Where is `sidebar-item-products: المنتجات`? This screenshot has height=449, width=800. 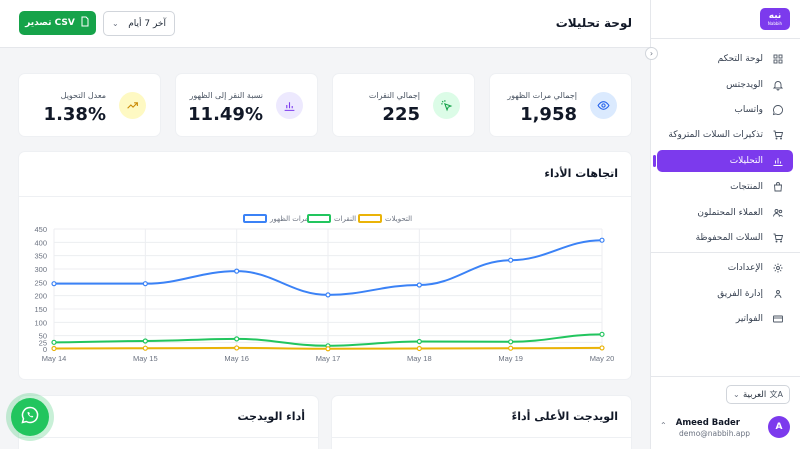
sidebar-item-products: المنتجات is located at coordinates (725, 187).